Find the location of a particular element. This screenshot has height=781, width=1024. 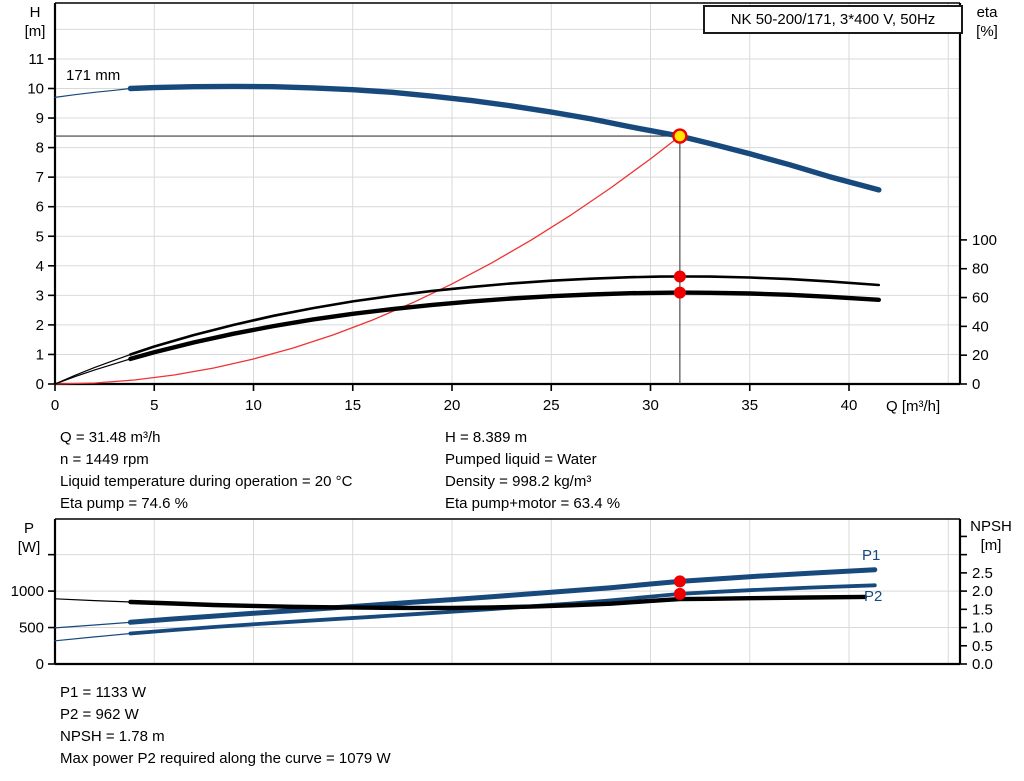

npsh-tick-label: 1.0 is located at coordinates (982, 628).